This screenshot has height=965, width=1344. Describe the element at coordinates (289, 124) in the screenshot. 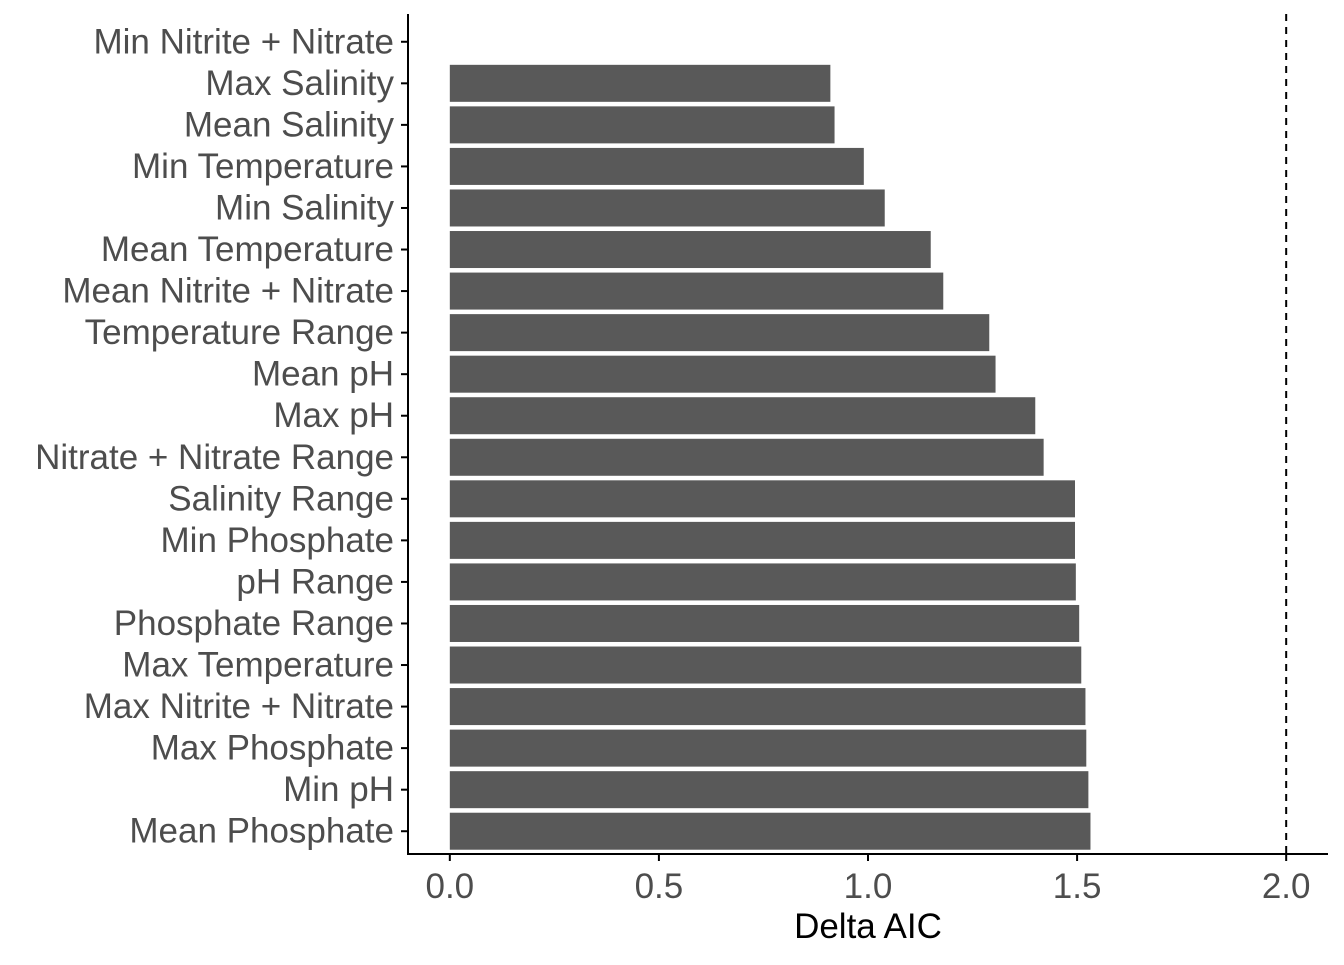

I see `y-tick-label: Mean Salinity` at that location.